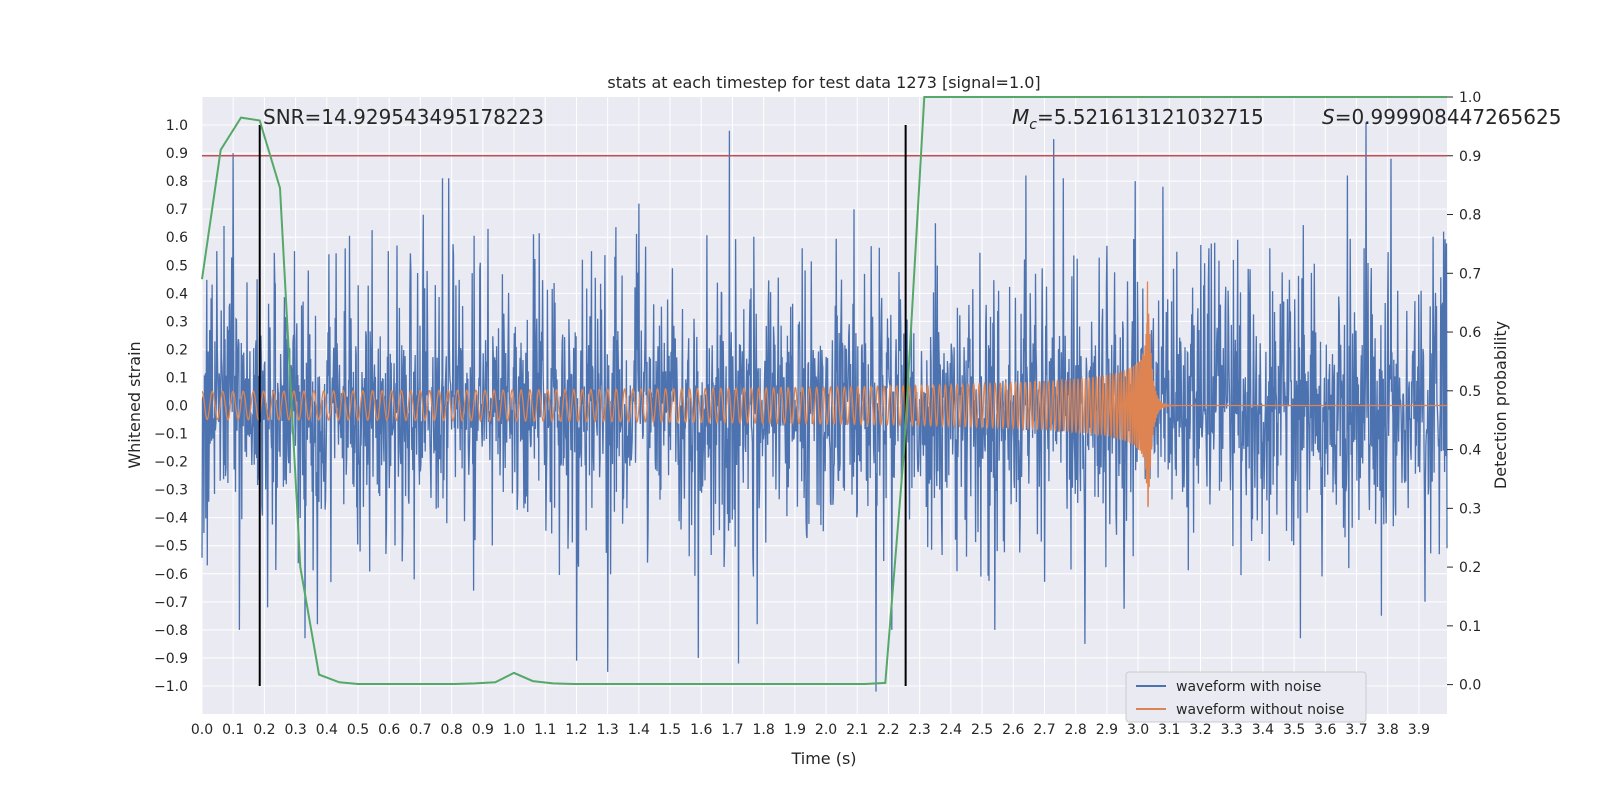  I want to click on x-tick-label: 2.1, so click(857, 730).